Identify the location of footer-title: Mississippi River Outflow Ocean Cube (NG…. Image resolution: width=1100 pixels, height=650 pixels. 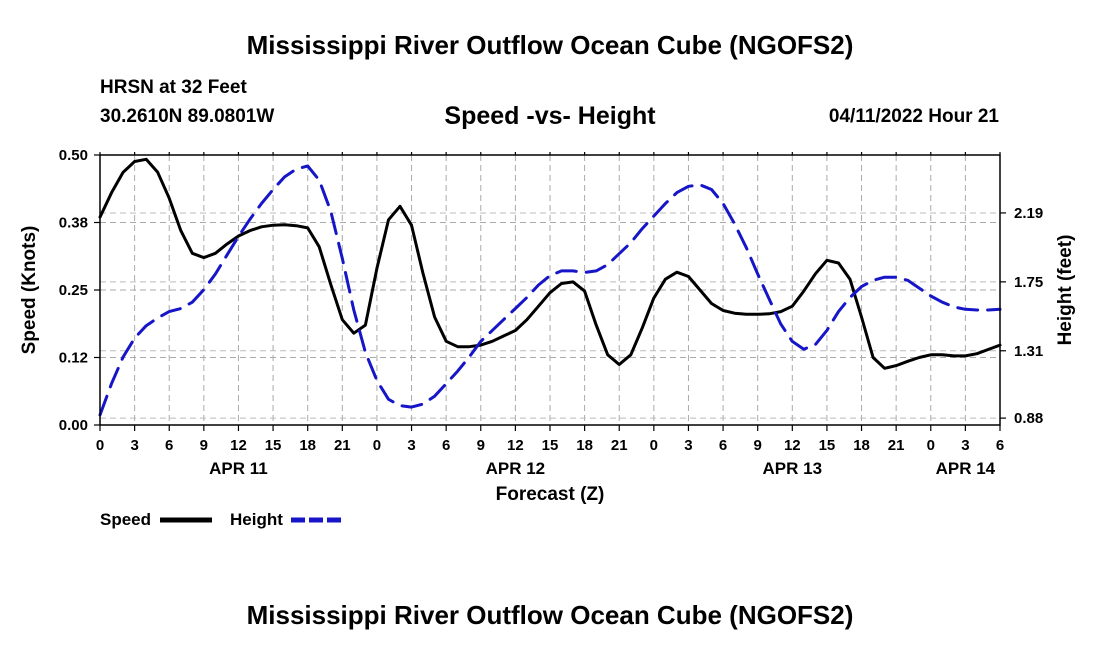
(550, 615).